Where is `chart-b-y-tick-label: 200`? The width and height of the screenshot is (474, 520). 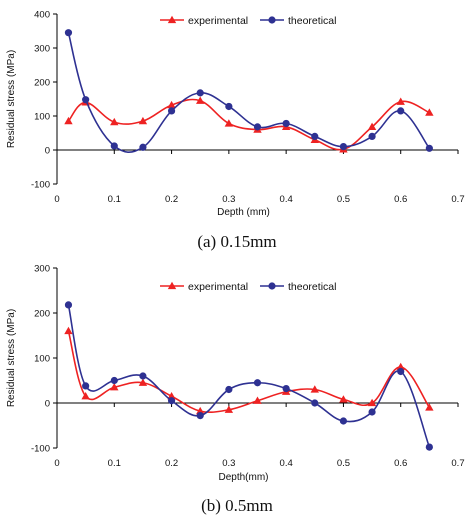 chart-b-y-tick-label: 200 is located at coordinates (42, 314).